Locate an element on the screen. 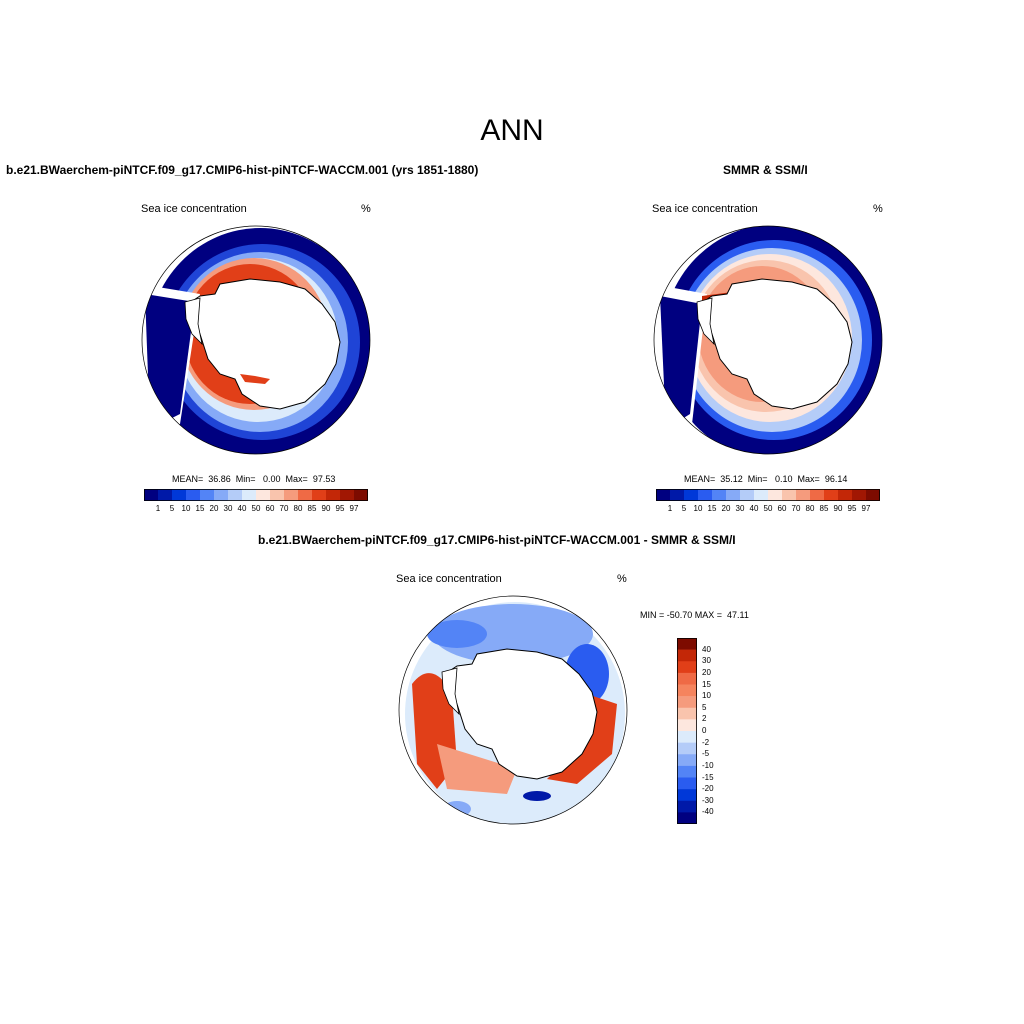 This screenshot has width=1024, height=1024. panel-1-colorbar is located at coordinates (256, 495).